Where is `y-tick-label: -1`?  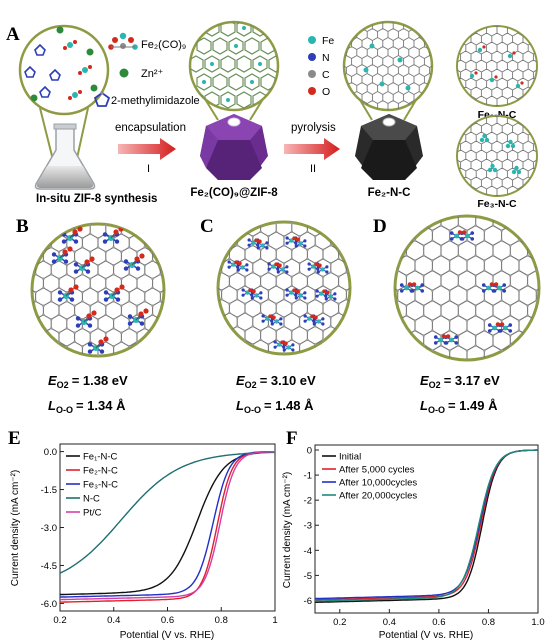 y-tick-label: -1 is located at coordinates (308, 476).